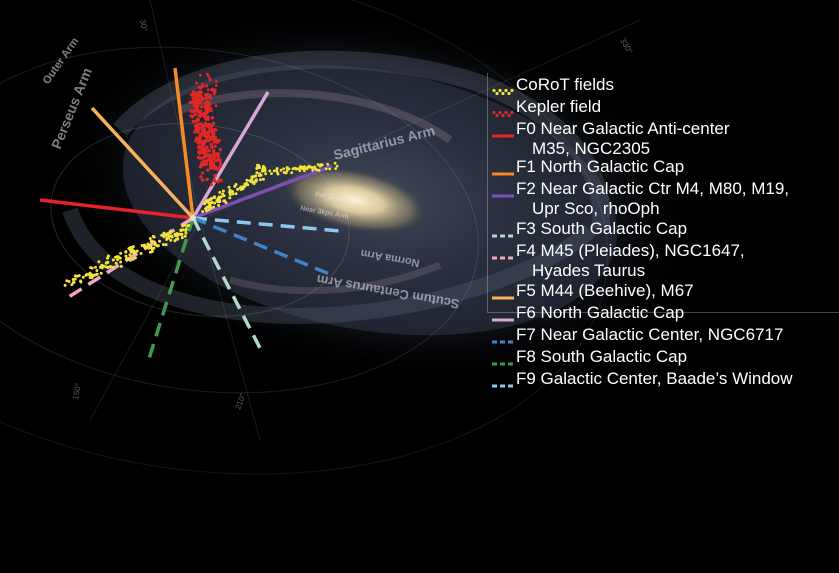 This screenshot has height=573, width=839. What do you see at coordinates (663, 323) in the screenshot?
I see `legend-item: F6 North Galactic Cap` at bounding box center [663, 323].